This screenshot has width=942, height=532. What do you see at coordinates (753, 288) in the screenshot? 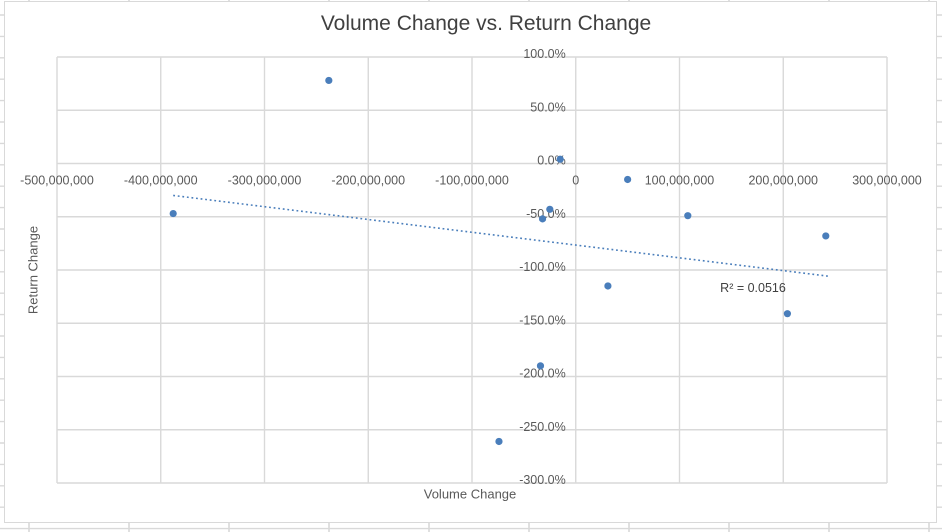
I see `trendline-r-squared-label: R² = 0.0516` at bounding box center [753, 288].